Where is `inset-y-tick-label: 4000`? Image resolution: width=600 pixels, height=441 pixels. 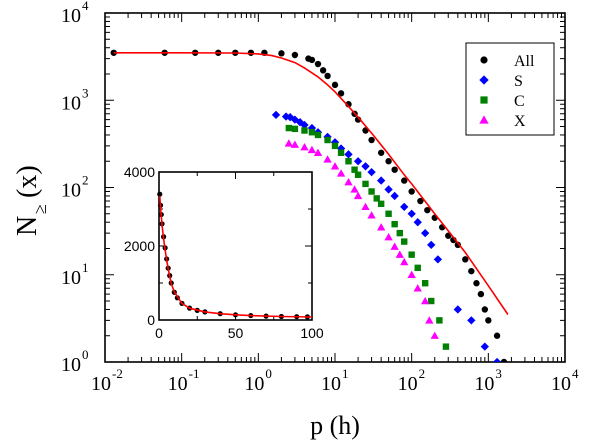
inset-y-tick-label: 4000 is located at coordinates (139, 172).